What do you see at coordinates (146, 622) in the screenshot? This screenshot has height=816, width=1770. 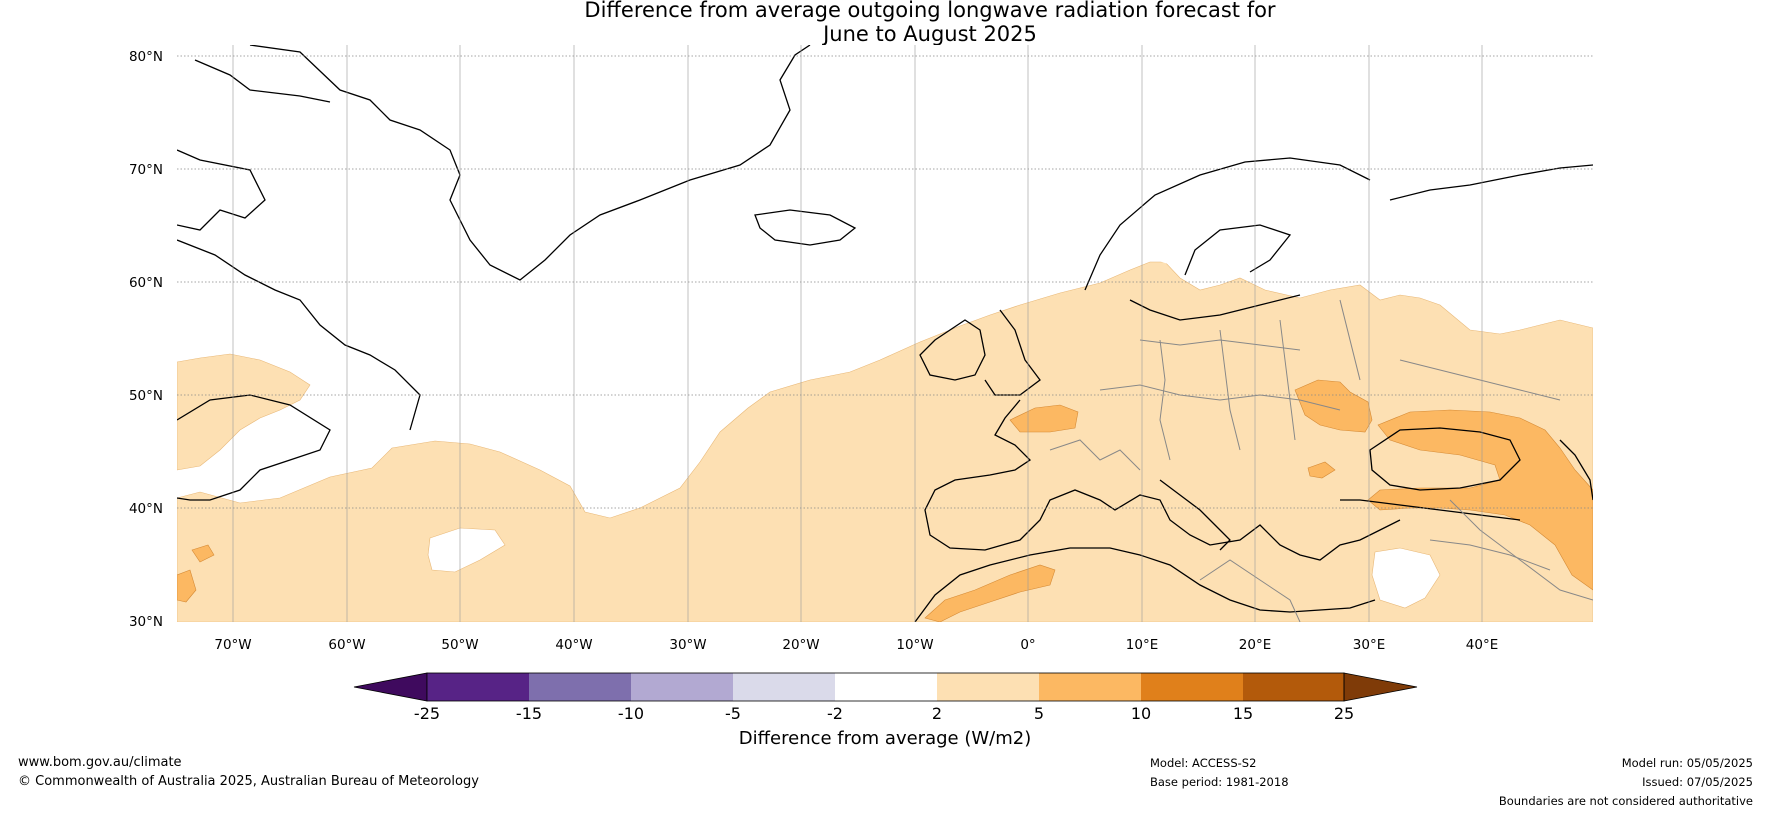 I see `lat-label: 30°N` at bounding box center [146, 622].